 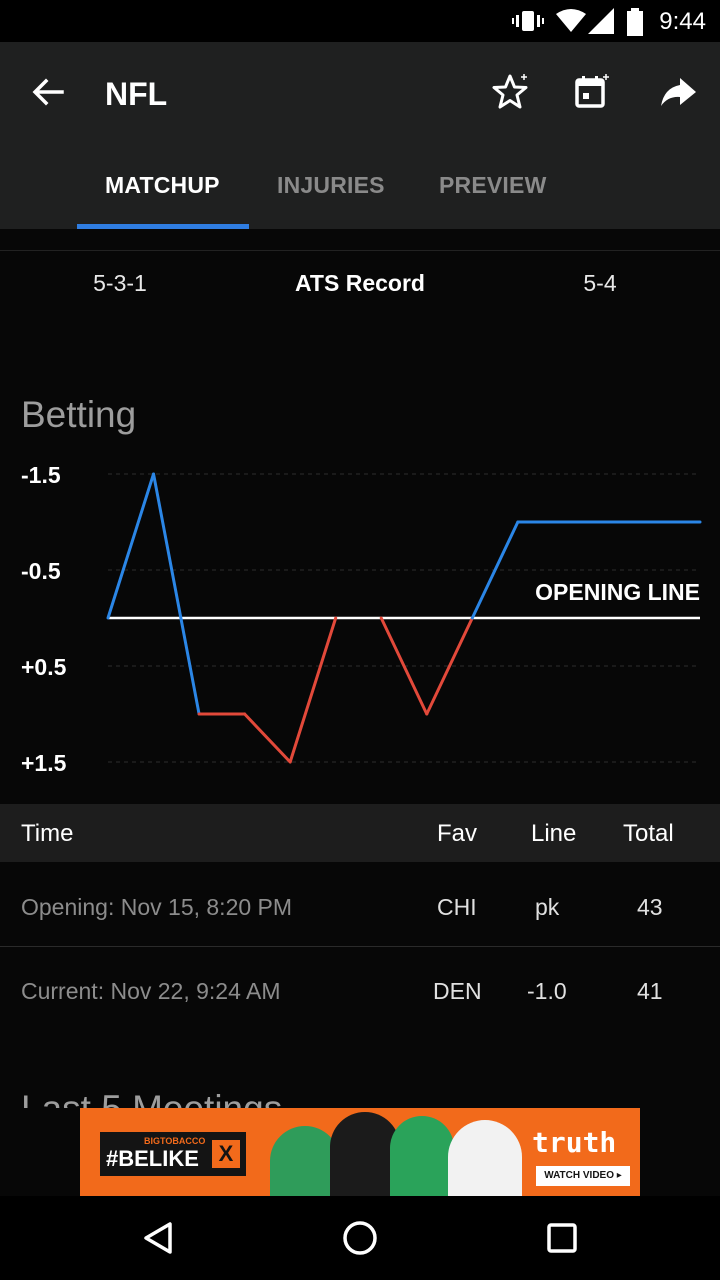 I want to click on ad-watch-video-button: WATCH VIDEO ▸, so click(x=583, y=1176).